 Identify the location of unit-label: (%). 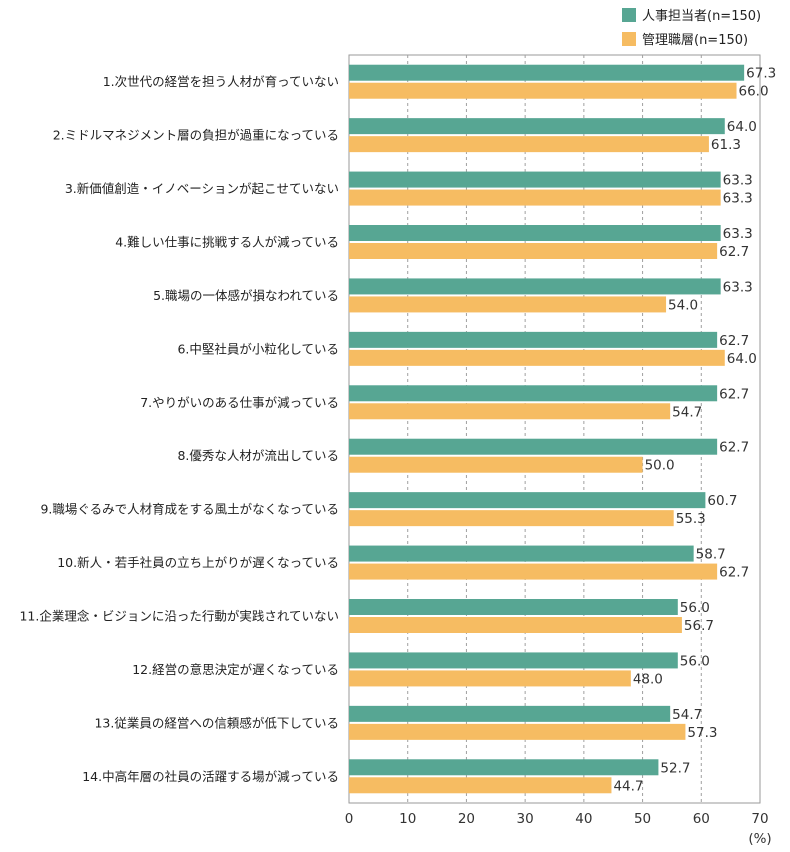
(759, 839).